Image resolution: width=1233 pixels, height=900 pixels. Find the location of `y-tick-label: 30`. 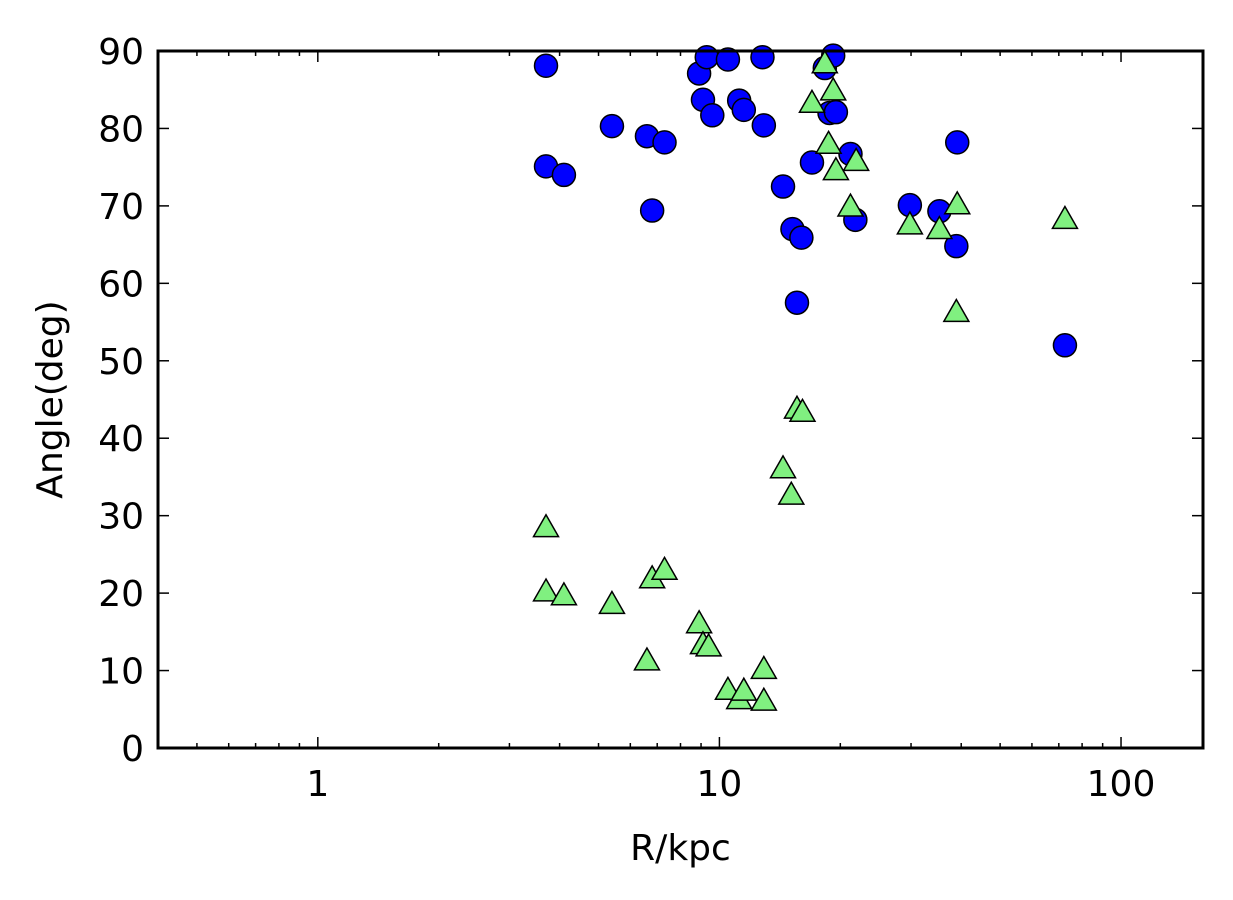

y-tick-label: 30 is located at coordinates (121, 517).